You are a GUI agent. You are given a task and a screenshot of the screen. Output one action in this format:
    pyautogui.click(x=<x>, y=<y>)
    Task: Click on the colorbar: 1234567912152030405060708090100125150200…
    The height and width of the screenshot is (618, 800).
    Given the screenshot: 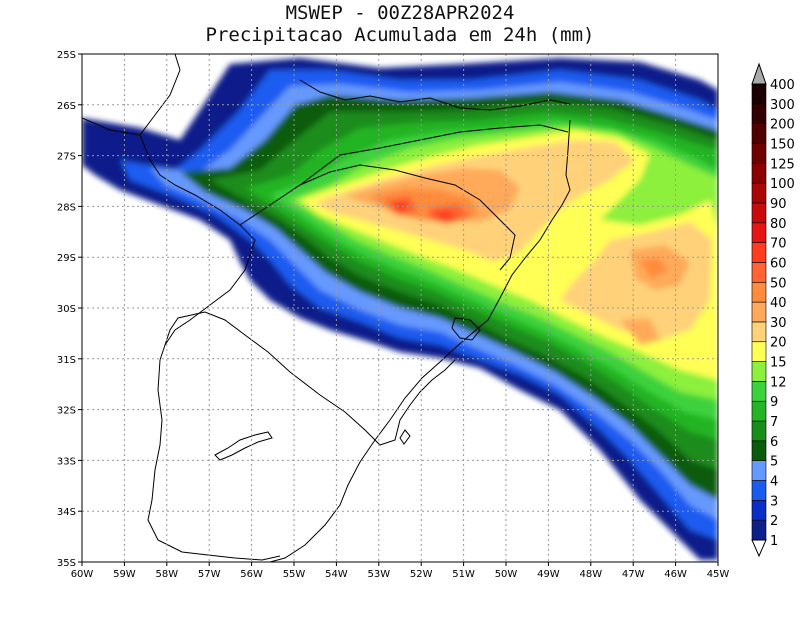 What is the action you would take?
    pyautogui.click(x=773, y=310)
    